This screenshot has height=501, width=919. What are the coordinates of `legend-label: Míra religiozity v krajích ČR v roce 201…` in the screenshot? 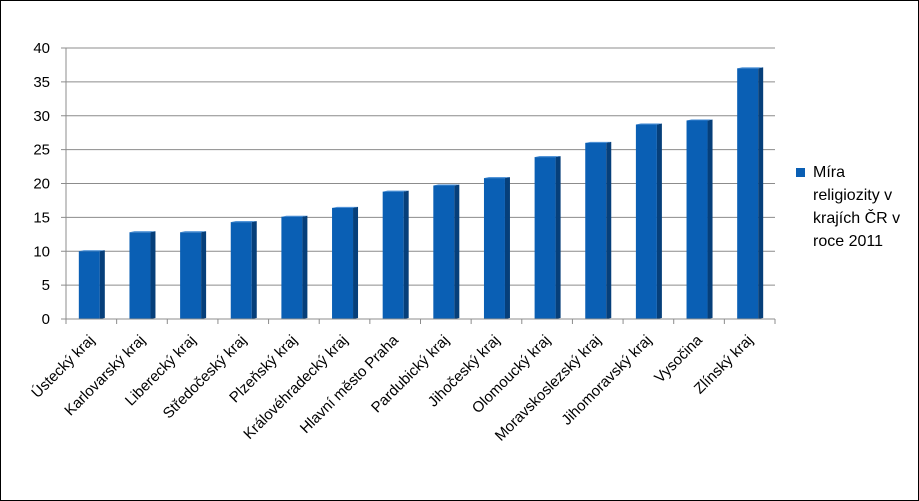 It's located at (857, 207).